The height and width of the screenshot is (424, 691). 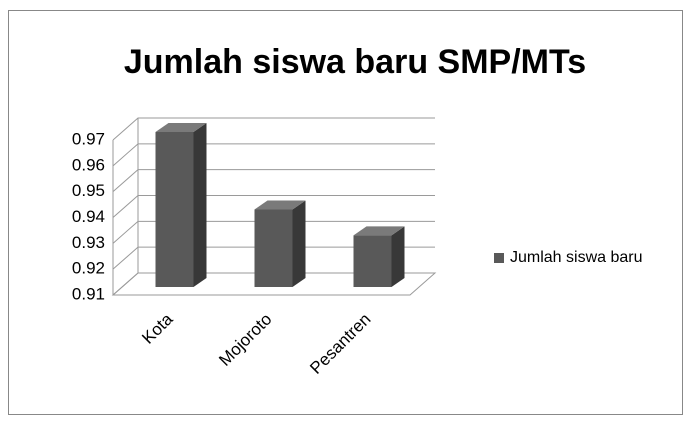 I want to click on y-tick-label: 0.95, so click(x=88, y=190).